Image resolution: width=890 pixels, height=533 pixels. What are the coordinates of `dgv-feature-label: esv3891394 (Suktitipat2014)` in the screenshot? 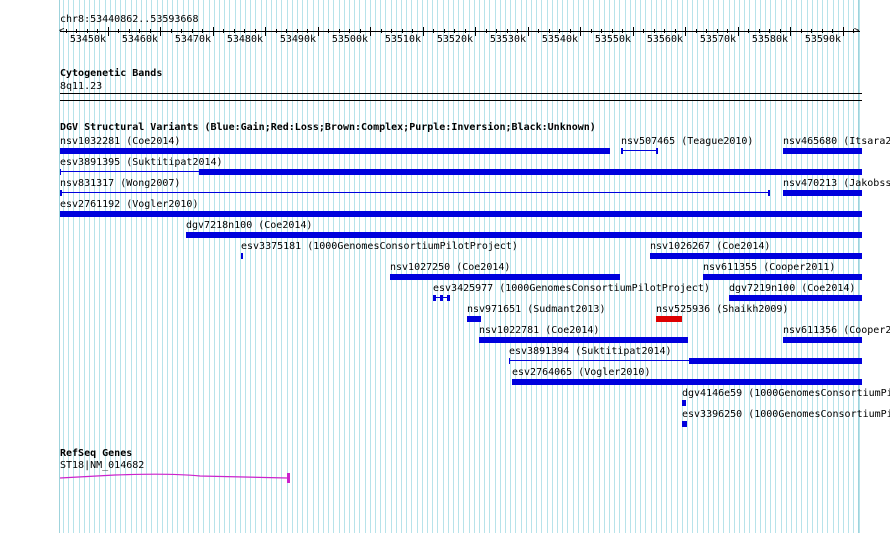 It's located at (590, 351).